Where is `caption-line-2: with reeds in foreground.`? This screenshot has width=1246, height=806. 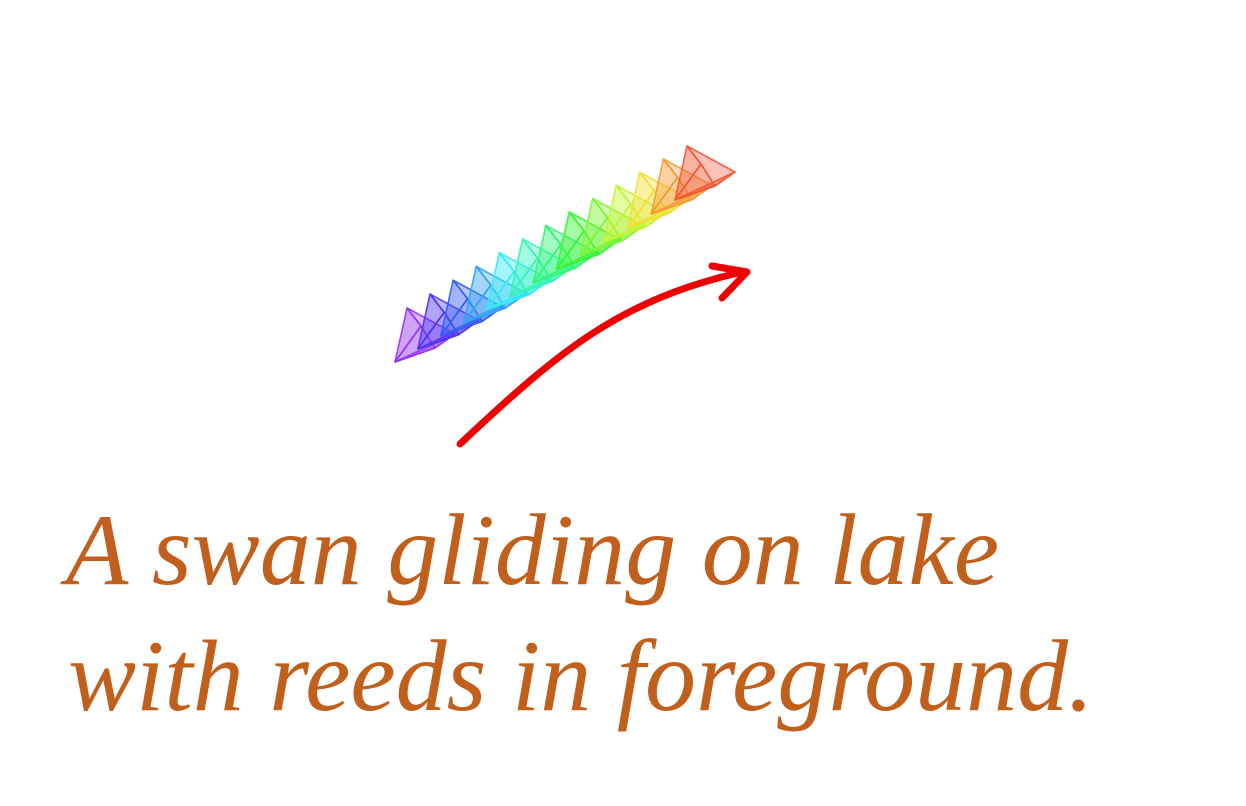
caption-line-2: with reeds in foreground. is located at coordinates (581, 676).